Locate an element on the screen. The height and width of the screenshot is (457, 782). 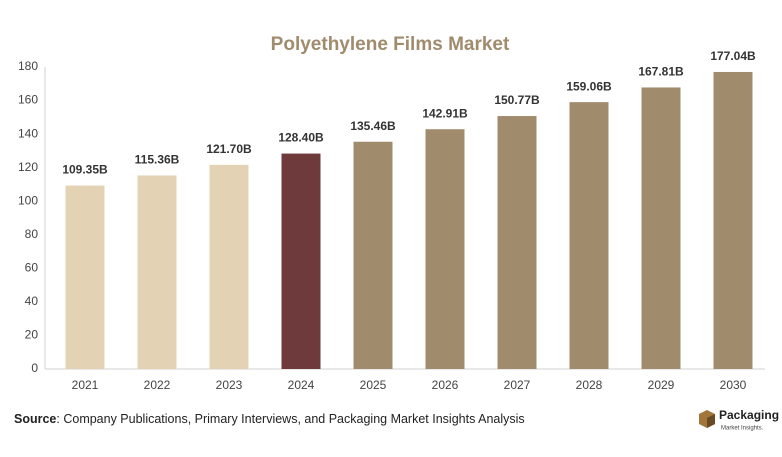
value-label: 128.40B is located at coordinates (301, 138).